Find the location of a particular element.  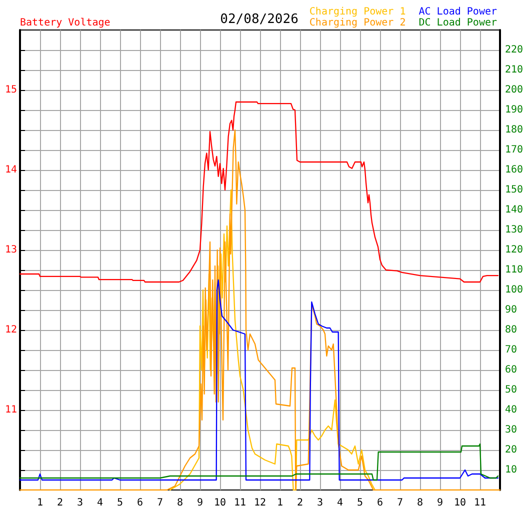

y2-tick-label: 90 is located at coordinates (511, 310).